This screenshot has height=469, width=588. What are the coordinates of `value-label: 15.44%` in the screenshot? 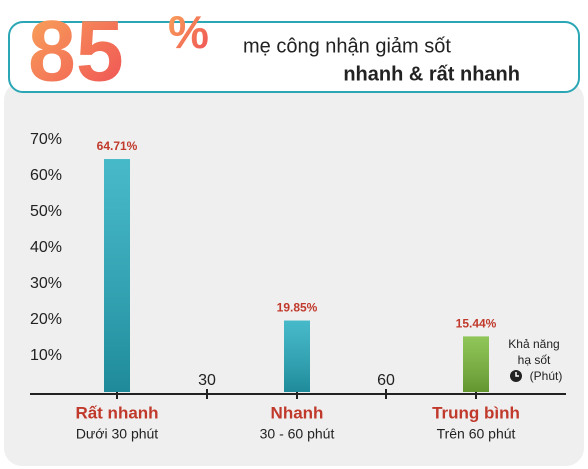 It's located at (476, 324).